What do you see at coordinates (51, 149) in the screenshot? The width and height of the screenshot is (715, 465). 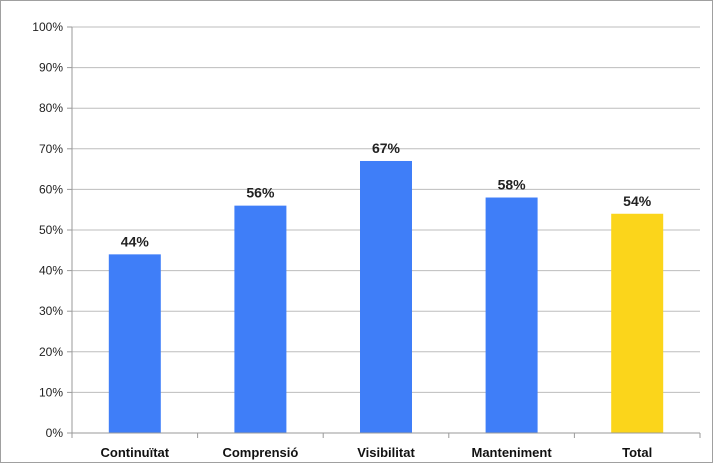 I see `y-tick-label: 70%` at bounding box center [51, 149].